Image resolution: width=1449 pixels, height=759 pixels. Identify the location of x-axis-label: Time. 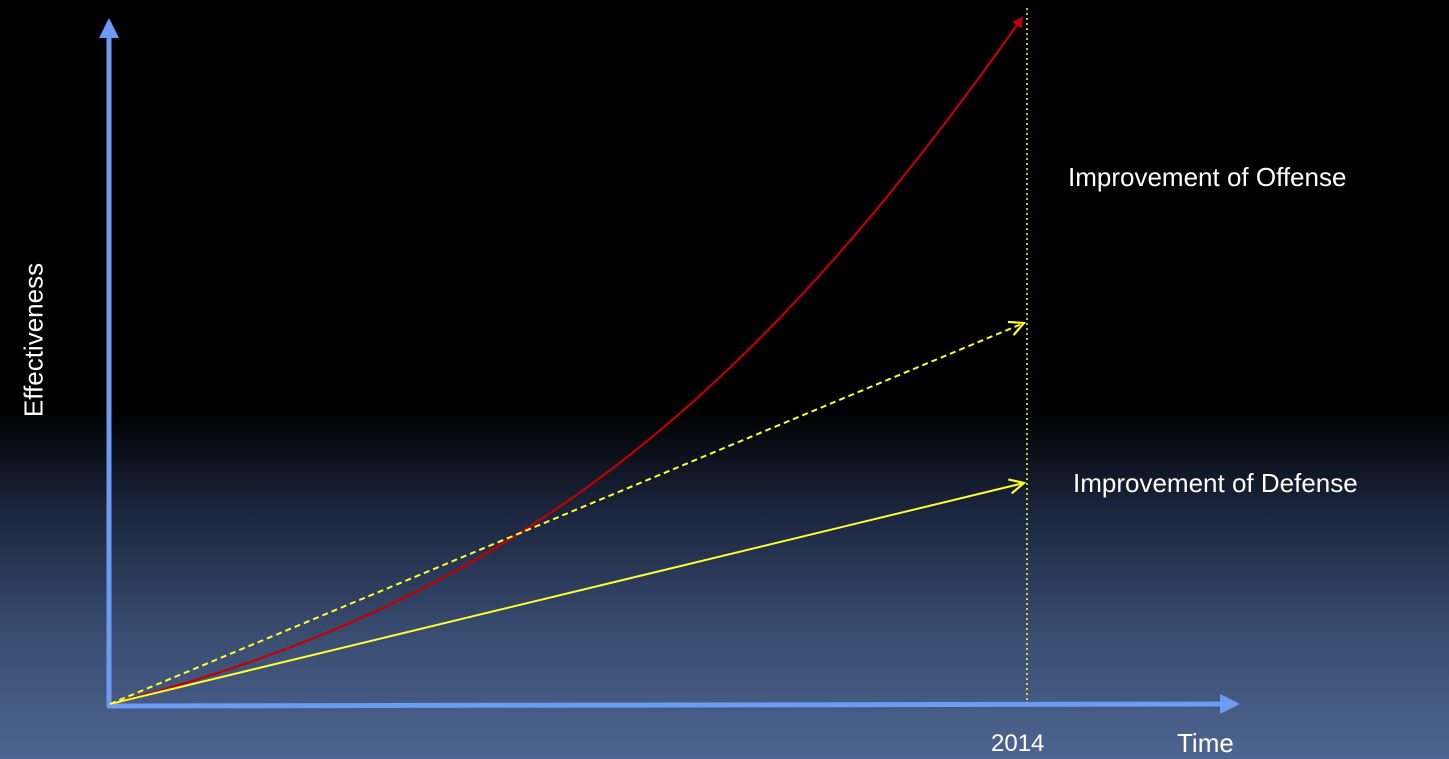
(1205, 743).